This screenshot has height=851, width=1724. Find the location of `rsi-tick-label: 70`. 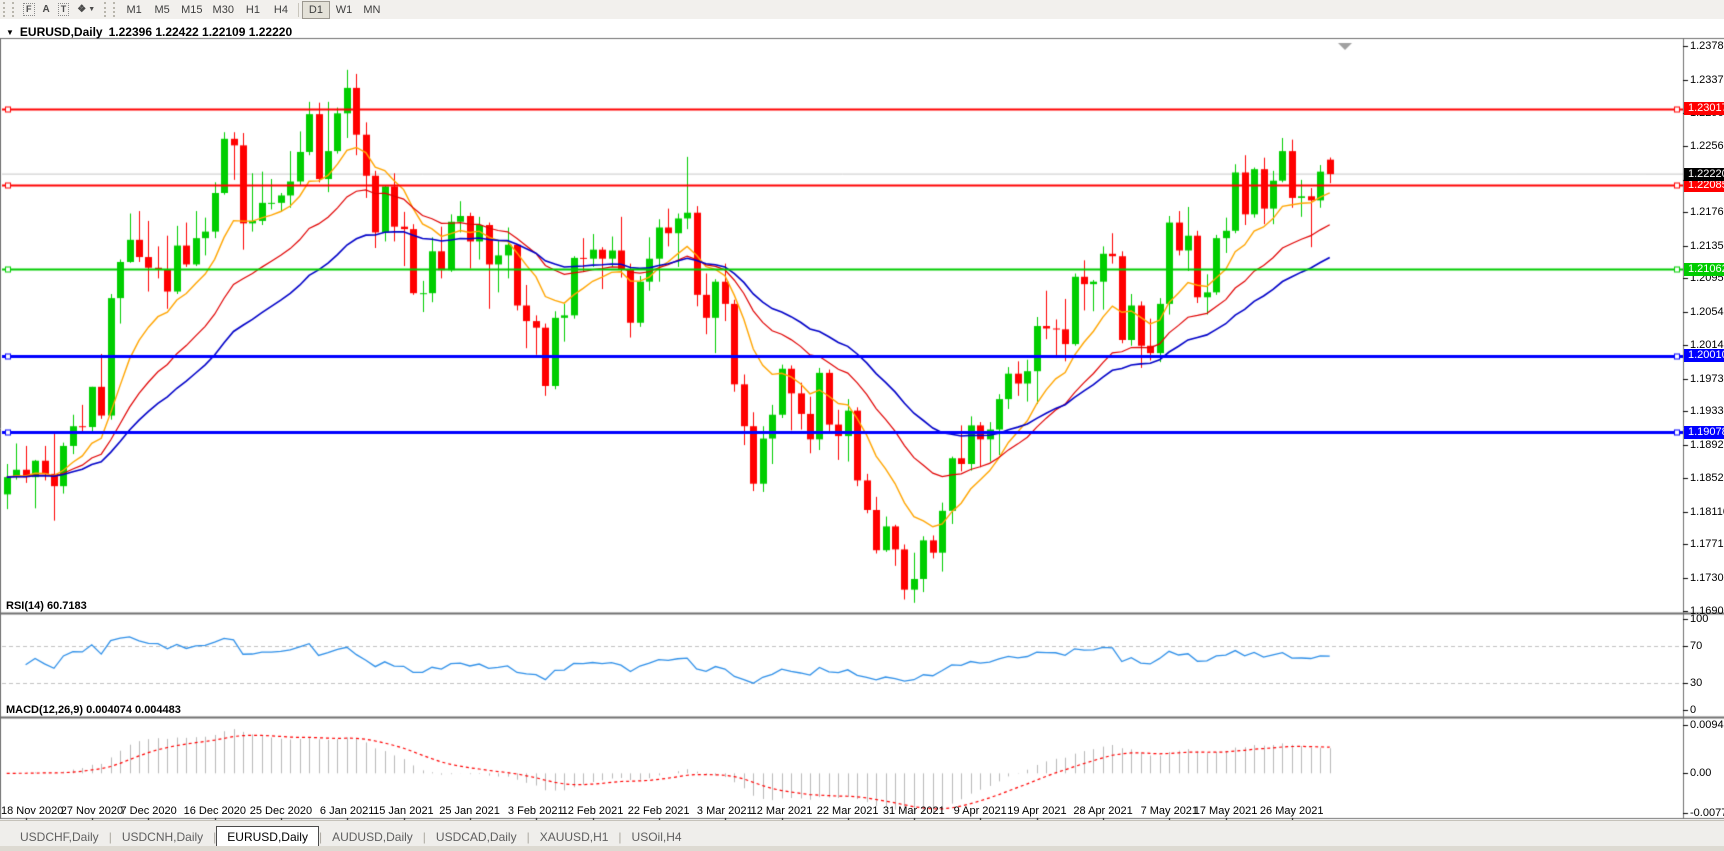

rsi-tick-label: 70 is located at coordinates (1696, 646).